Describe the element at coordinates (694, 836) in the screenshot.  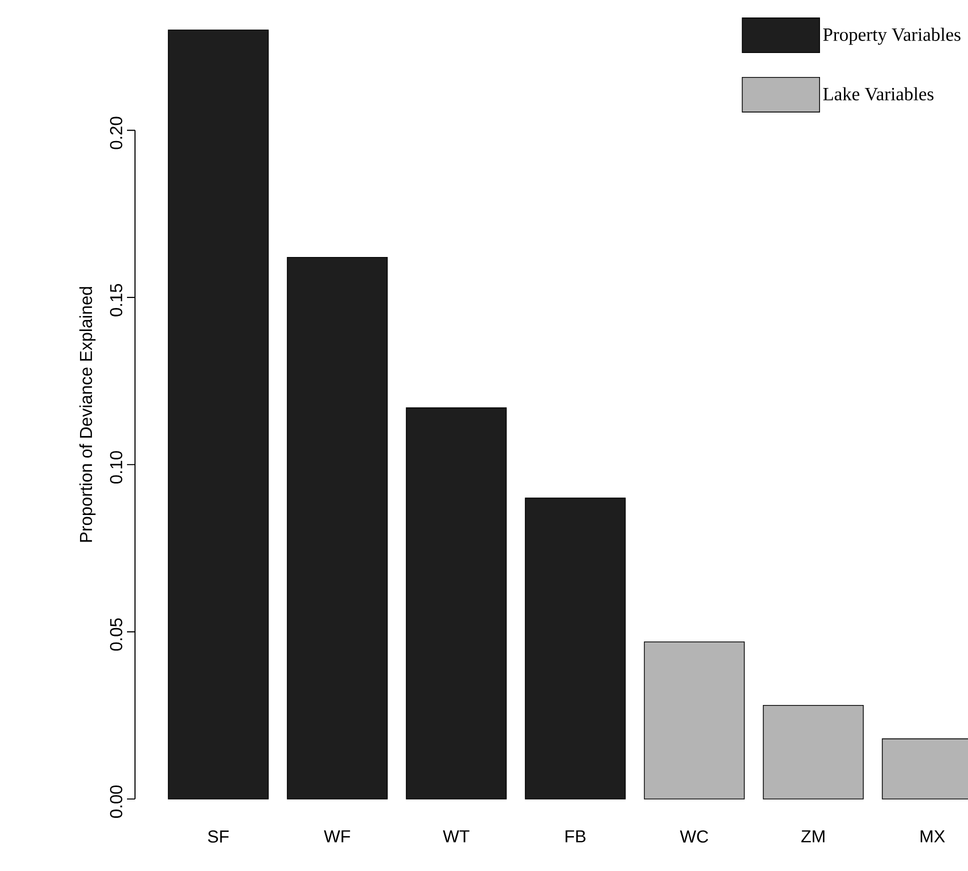
I see `x-tick-label: WC` at that location.